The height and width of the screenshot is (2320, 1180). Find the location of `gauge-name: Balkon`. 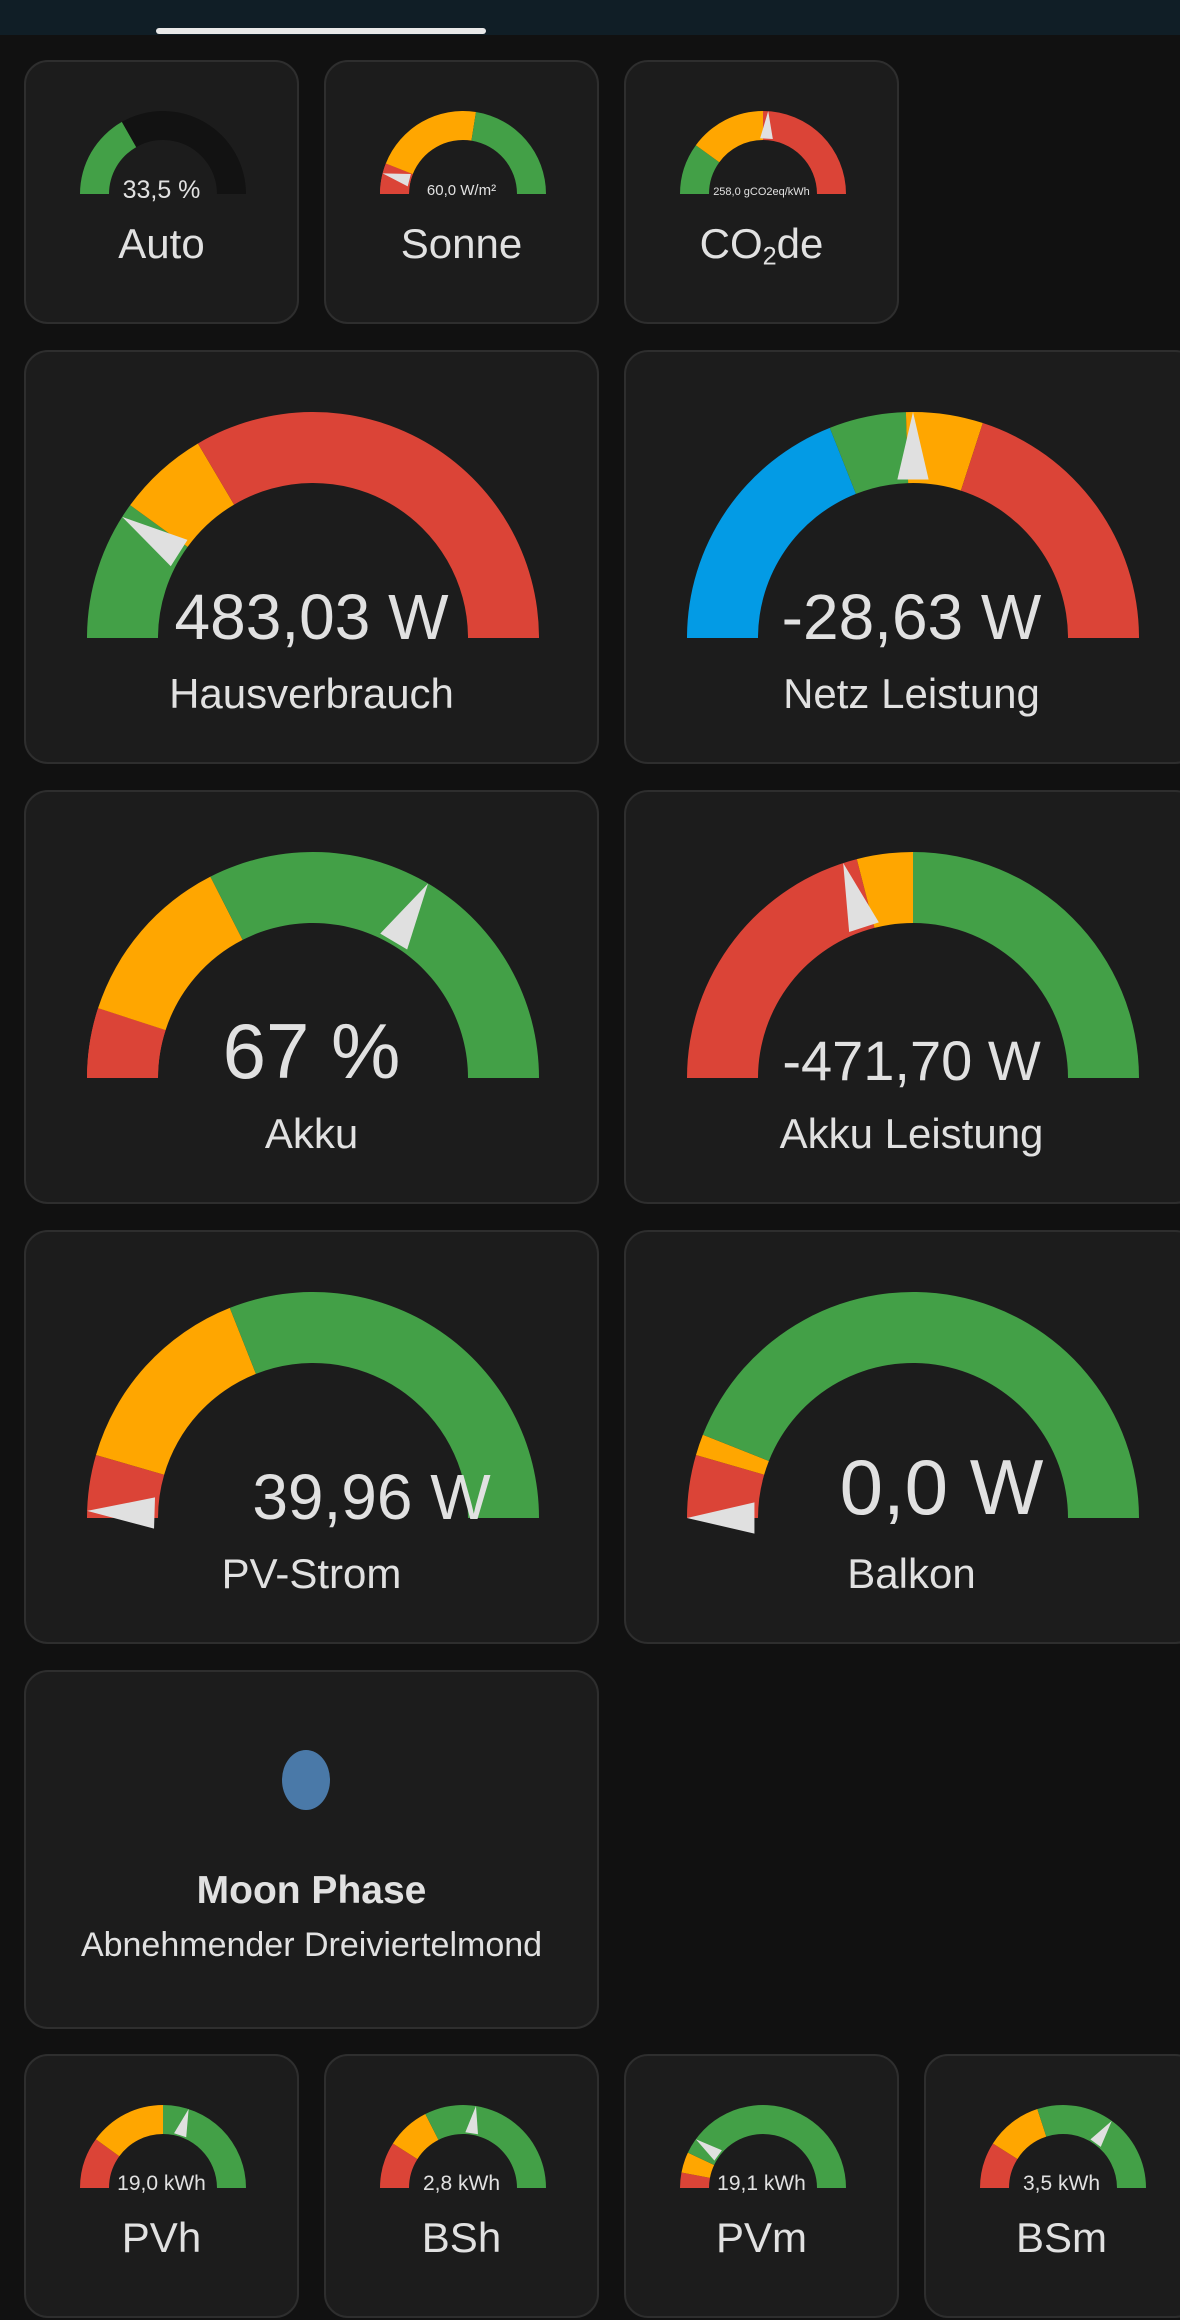

gauge-name: Balkon is located at coordinates (911, 1573).